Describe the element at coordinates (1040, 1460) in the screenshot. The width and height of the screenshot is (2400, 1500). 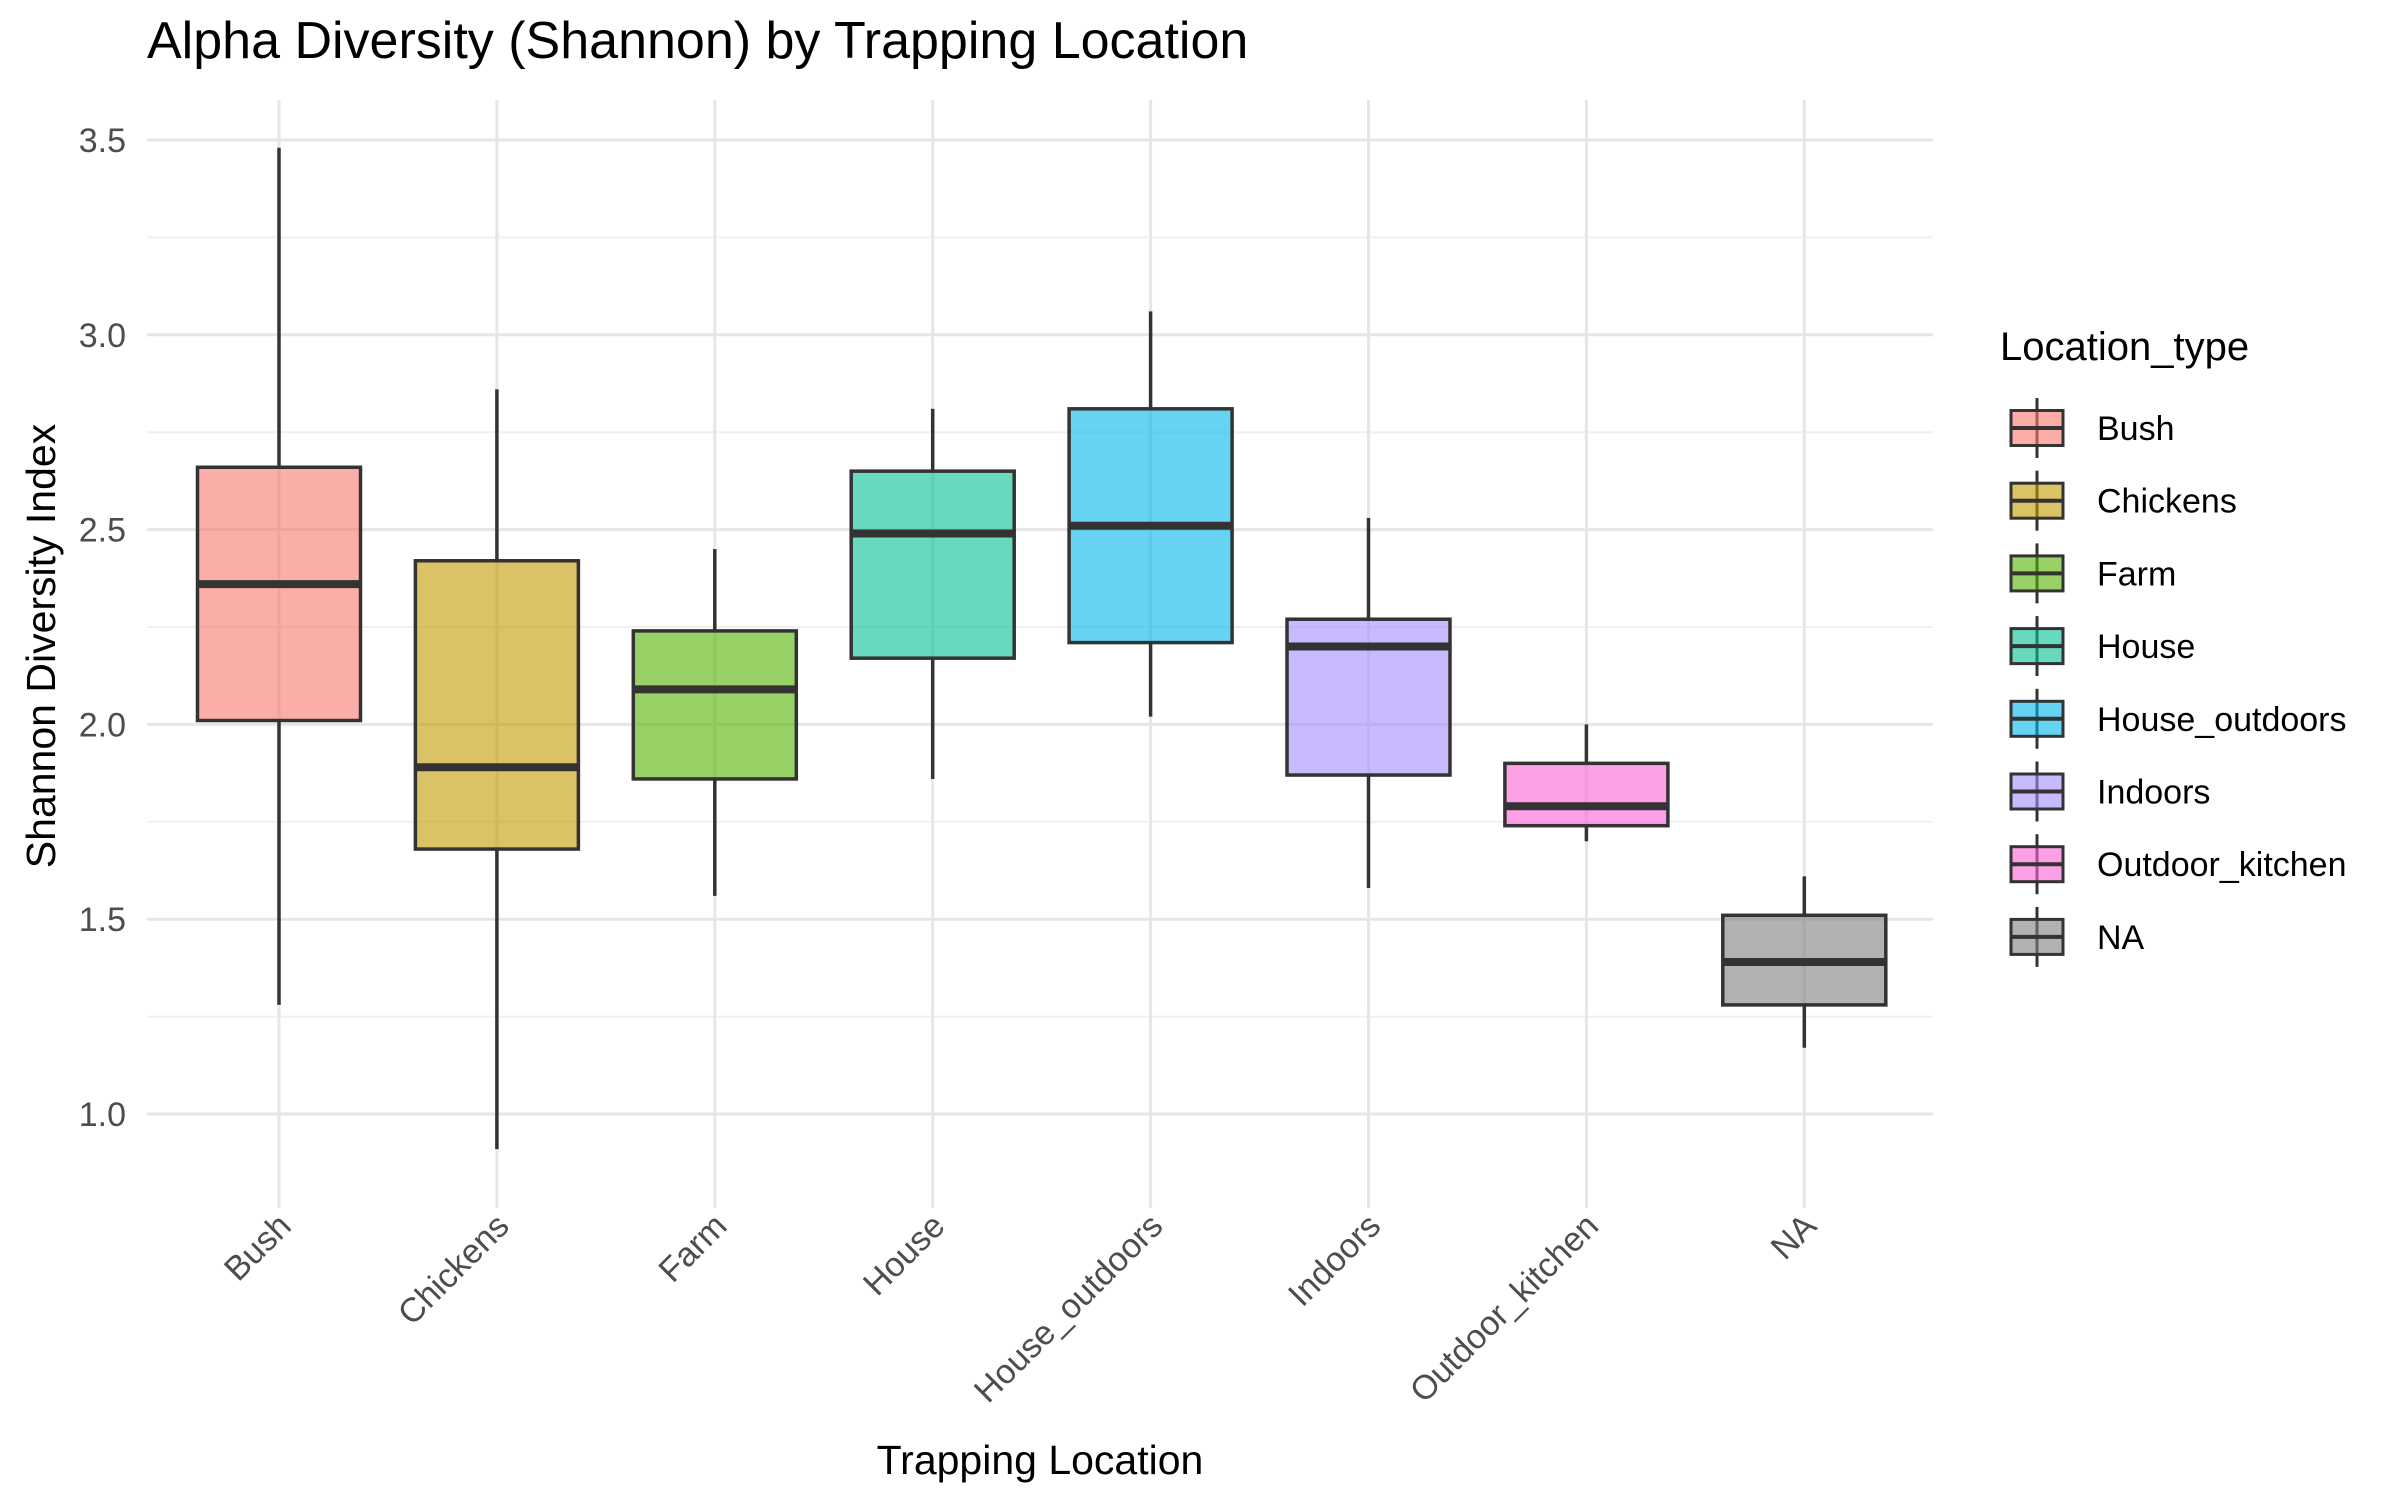
I see `x-axis-title: Trapping Location` at that location.